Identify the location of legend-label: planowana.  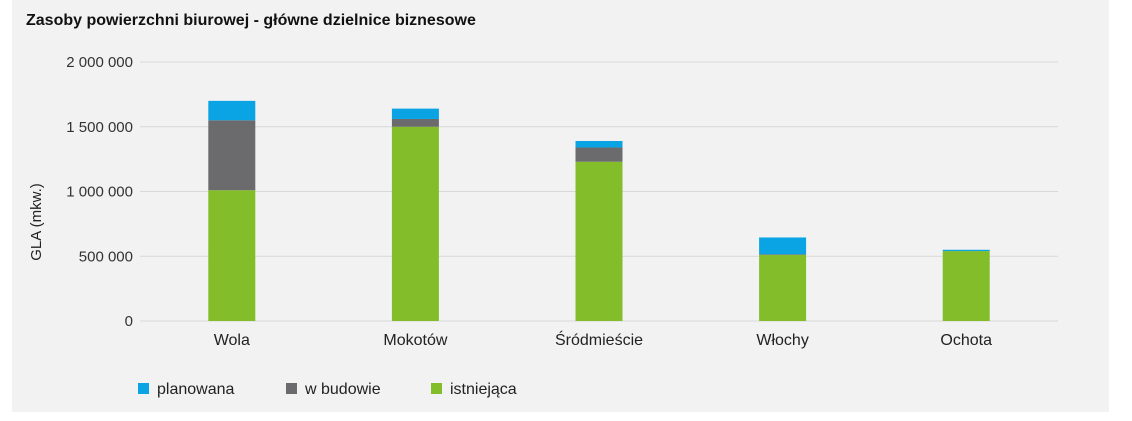
(196, 389).